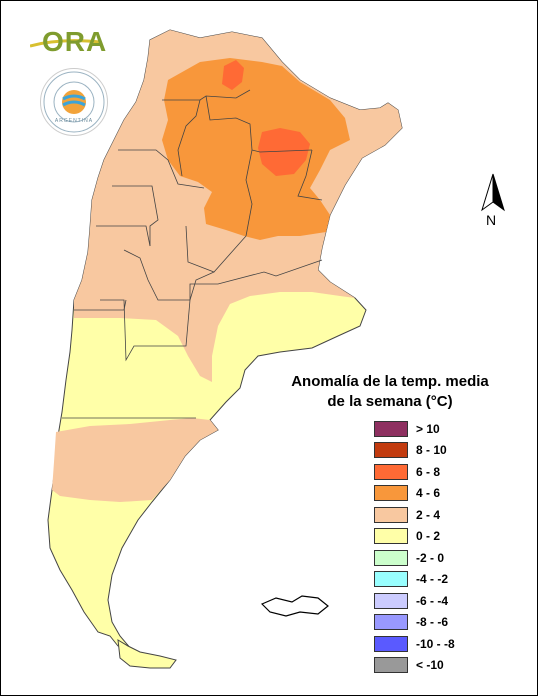 This screenshot has height=696, width=538. Describe the element at coordinates (135, 460) in the screenshot. I see `anomaly-2-4-patagonia` at that location.